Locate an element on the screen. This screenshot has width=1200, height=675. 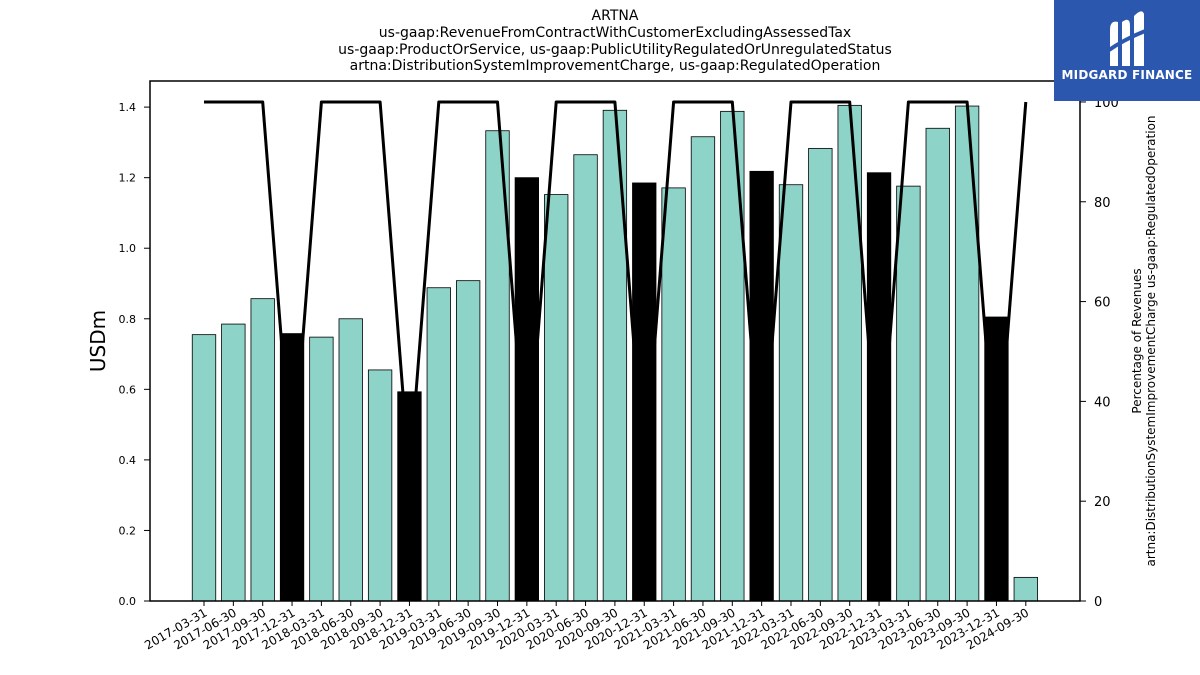
y-tick-label-left: 0.6 is located at coordinates (128, 389).